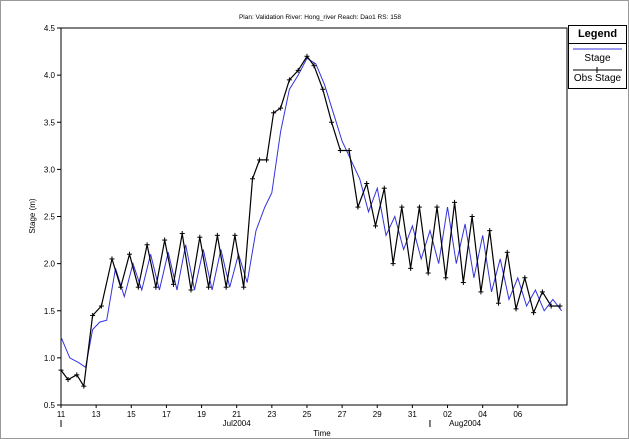 This screenshot has height=439, width=629. I want to click on x-tick-label: 13, so click(96, 414).